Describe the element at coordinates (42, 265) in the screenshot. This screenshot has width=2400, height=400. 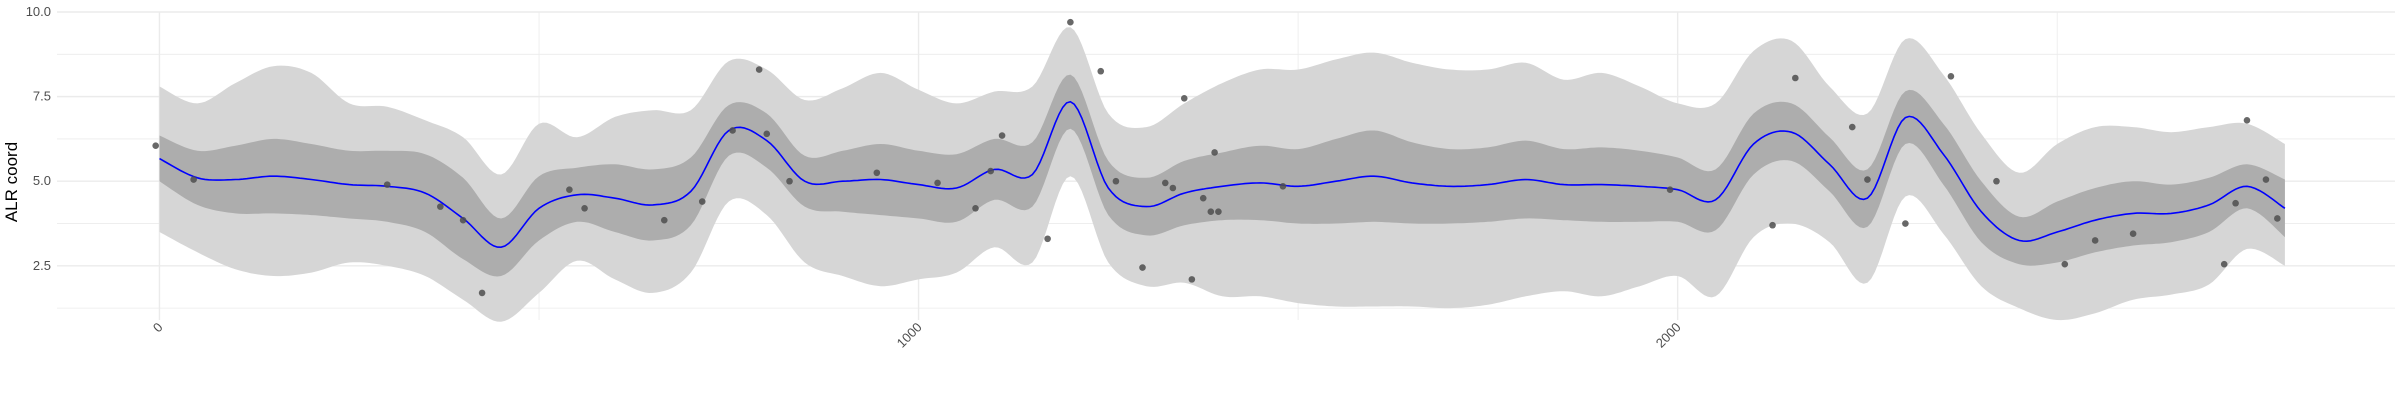
I see `y-tick-label: 2.5` at that location.